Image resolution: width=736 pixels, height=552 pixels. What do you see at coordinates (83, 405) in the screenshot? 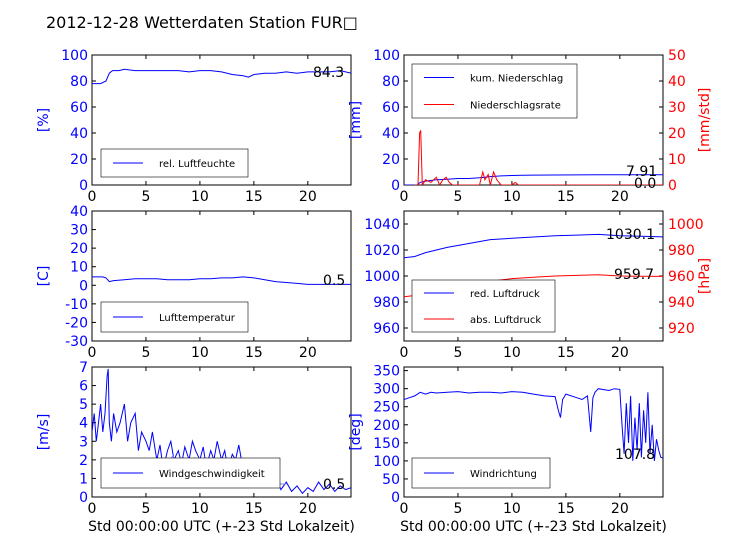
I see `y-tick-label: 5` at bounding box center [83, 405].